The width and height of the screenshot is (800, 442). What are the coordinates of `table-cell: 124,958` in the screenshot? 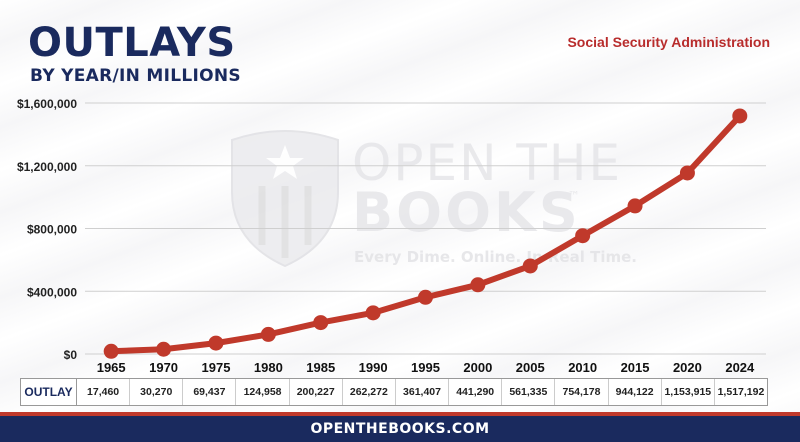 It's located at (263, 392).